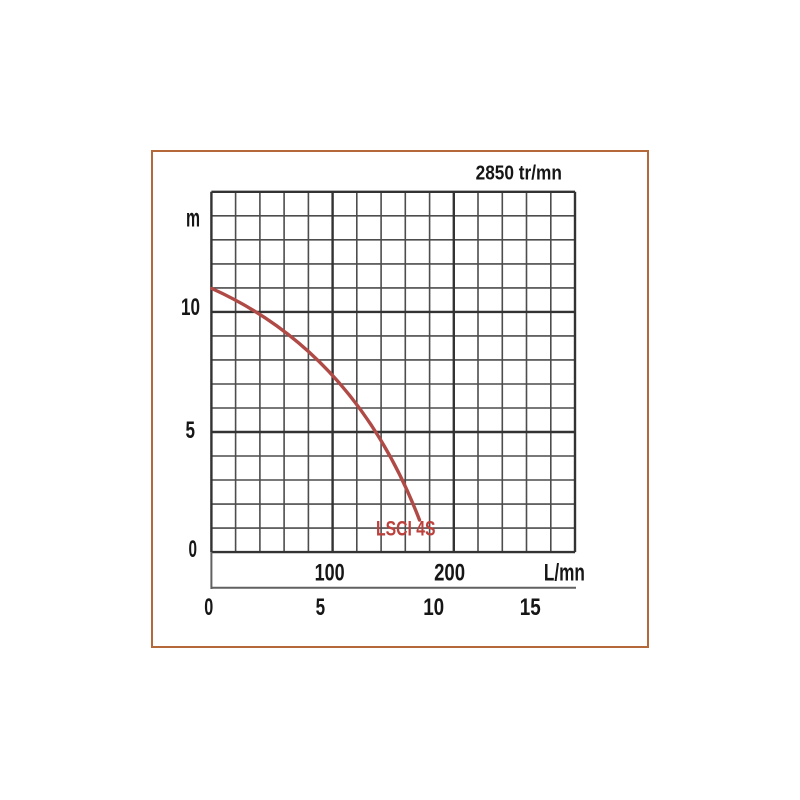  I want to click on svg-text: LSCI 4S, so click(406, 529).